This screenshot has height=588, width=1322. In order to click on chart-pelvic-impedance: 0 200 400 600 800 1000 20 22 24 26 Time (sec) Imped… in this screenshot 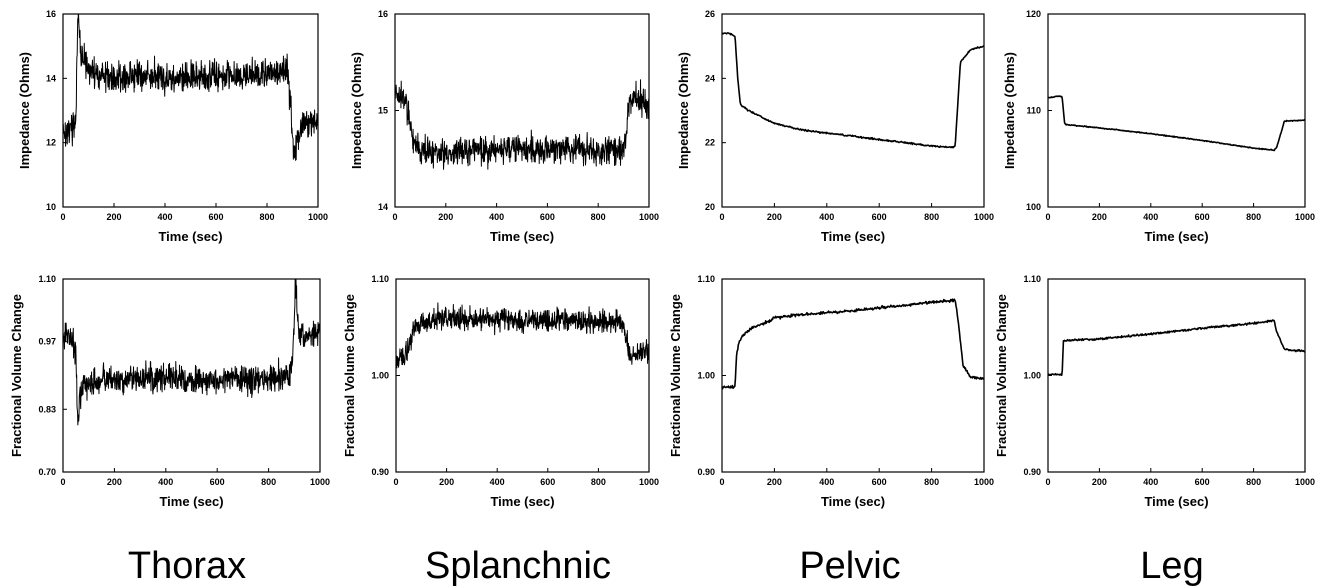, I will do `click(835, 126)`.